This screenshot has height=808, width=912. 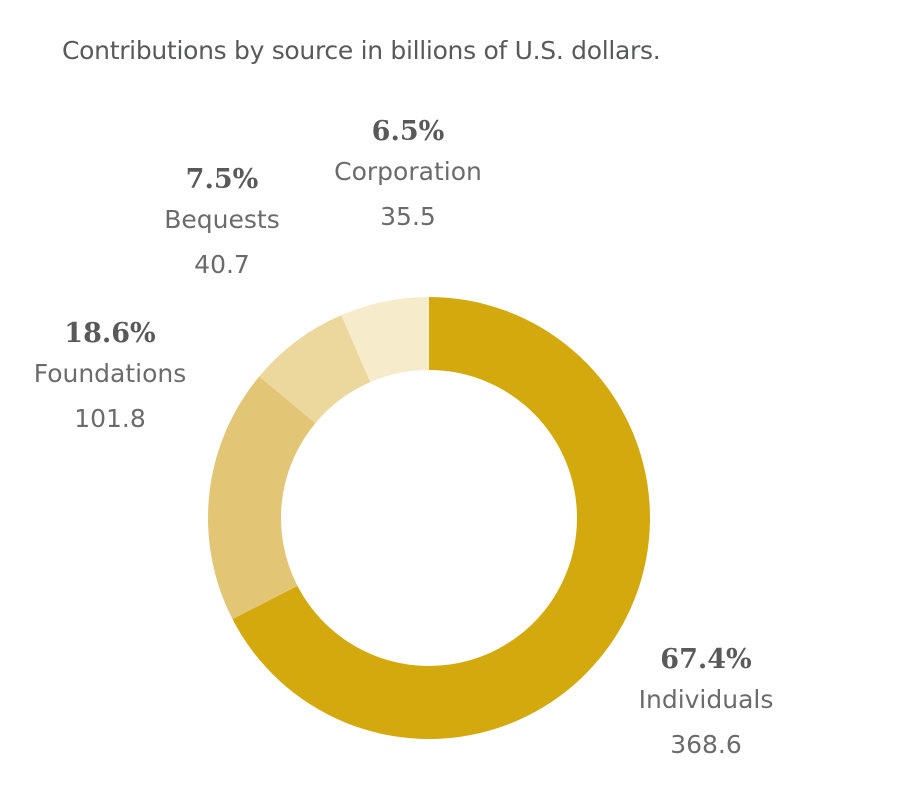 What do you see at coordinates (222, 264) in the screenshot?
I see `value-label: 40.7` at bounding box center [222, 264].